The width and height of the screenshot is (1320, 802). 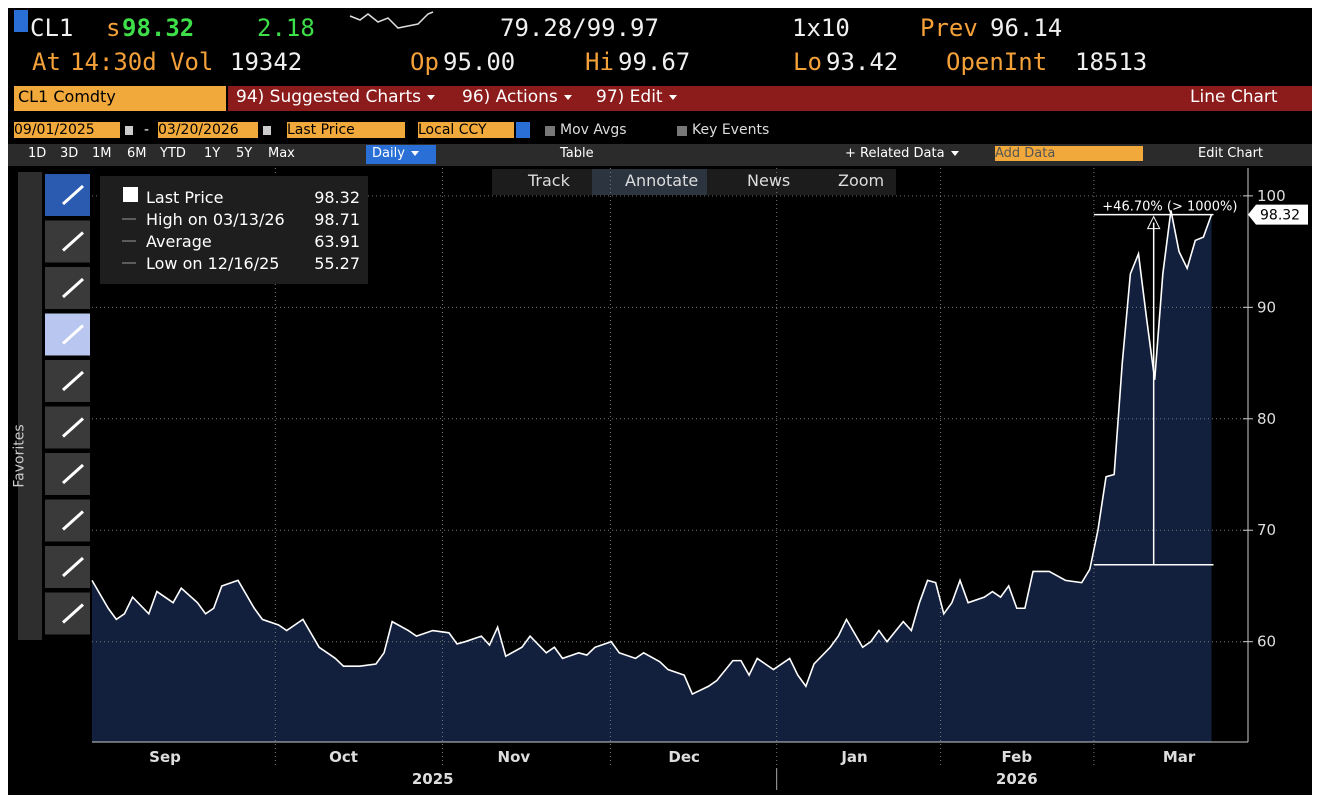 I want to click on period-button: YTD, so click(x=173, y=153).